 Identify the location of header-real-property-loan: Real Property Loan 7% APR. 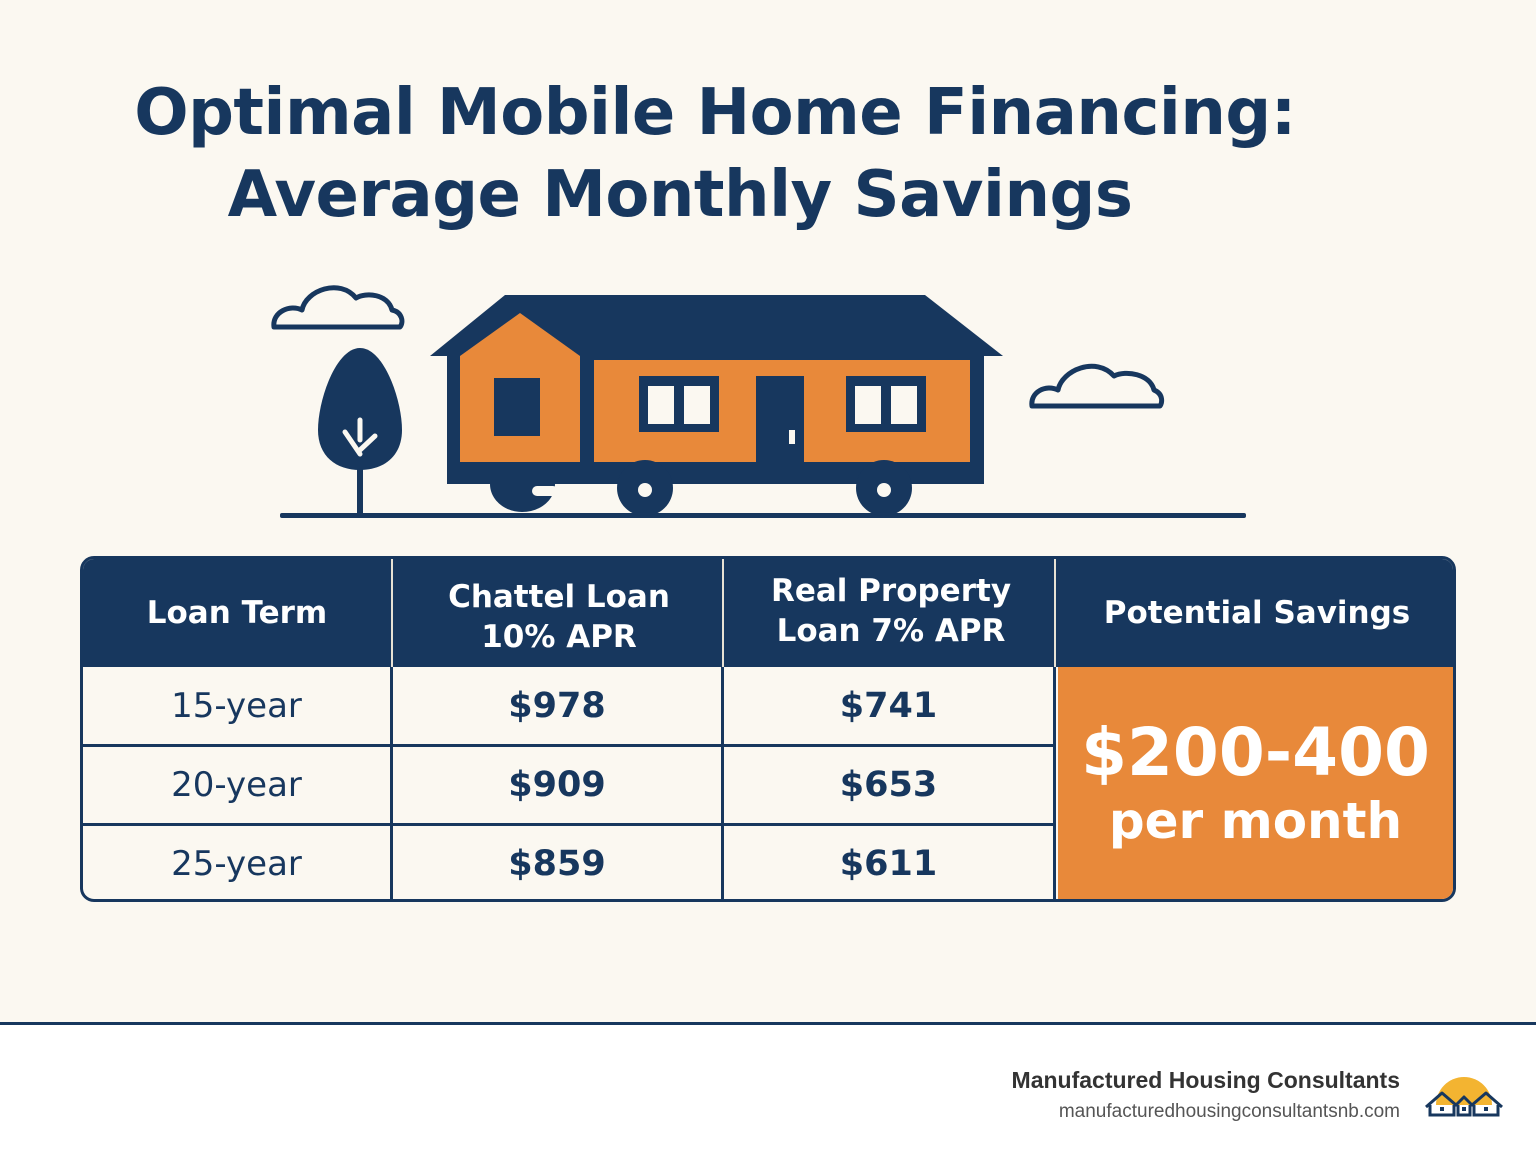
(891, 611).